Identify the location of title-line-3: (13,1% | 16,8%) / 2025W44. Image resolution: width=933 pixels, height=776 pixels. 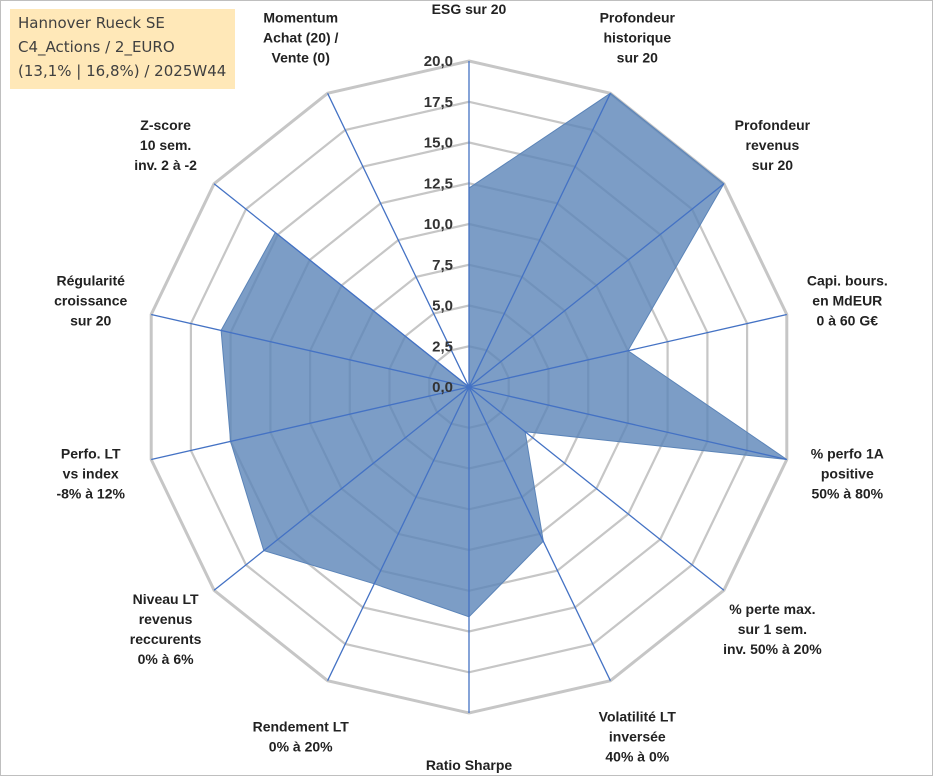
(122, 71).